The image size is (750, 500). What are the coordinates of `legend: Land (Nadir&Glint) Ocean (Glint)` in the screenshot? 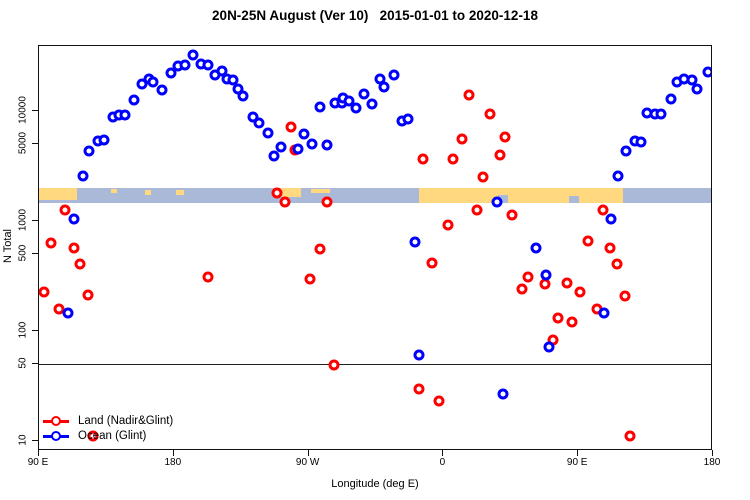 It's located at (108, 428).